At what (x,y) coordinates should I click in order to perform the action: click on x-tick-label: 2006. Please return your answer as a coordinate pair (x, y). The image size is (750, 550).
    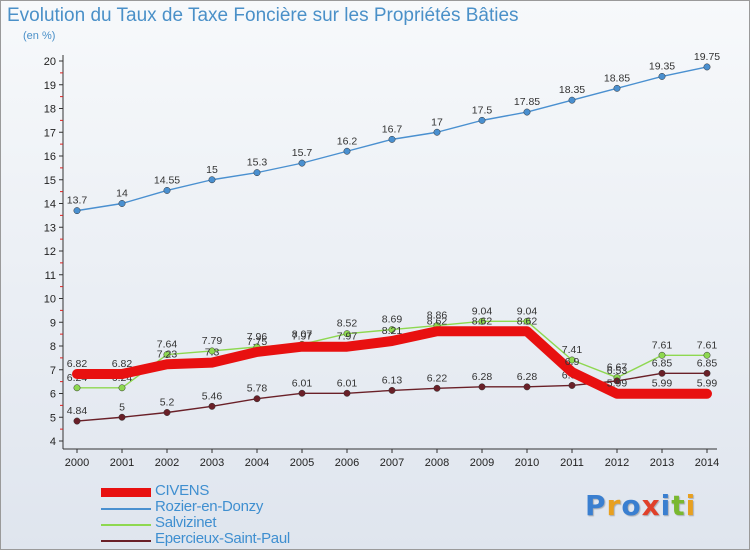
    Looking at the image, I should click on (347, 463).